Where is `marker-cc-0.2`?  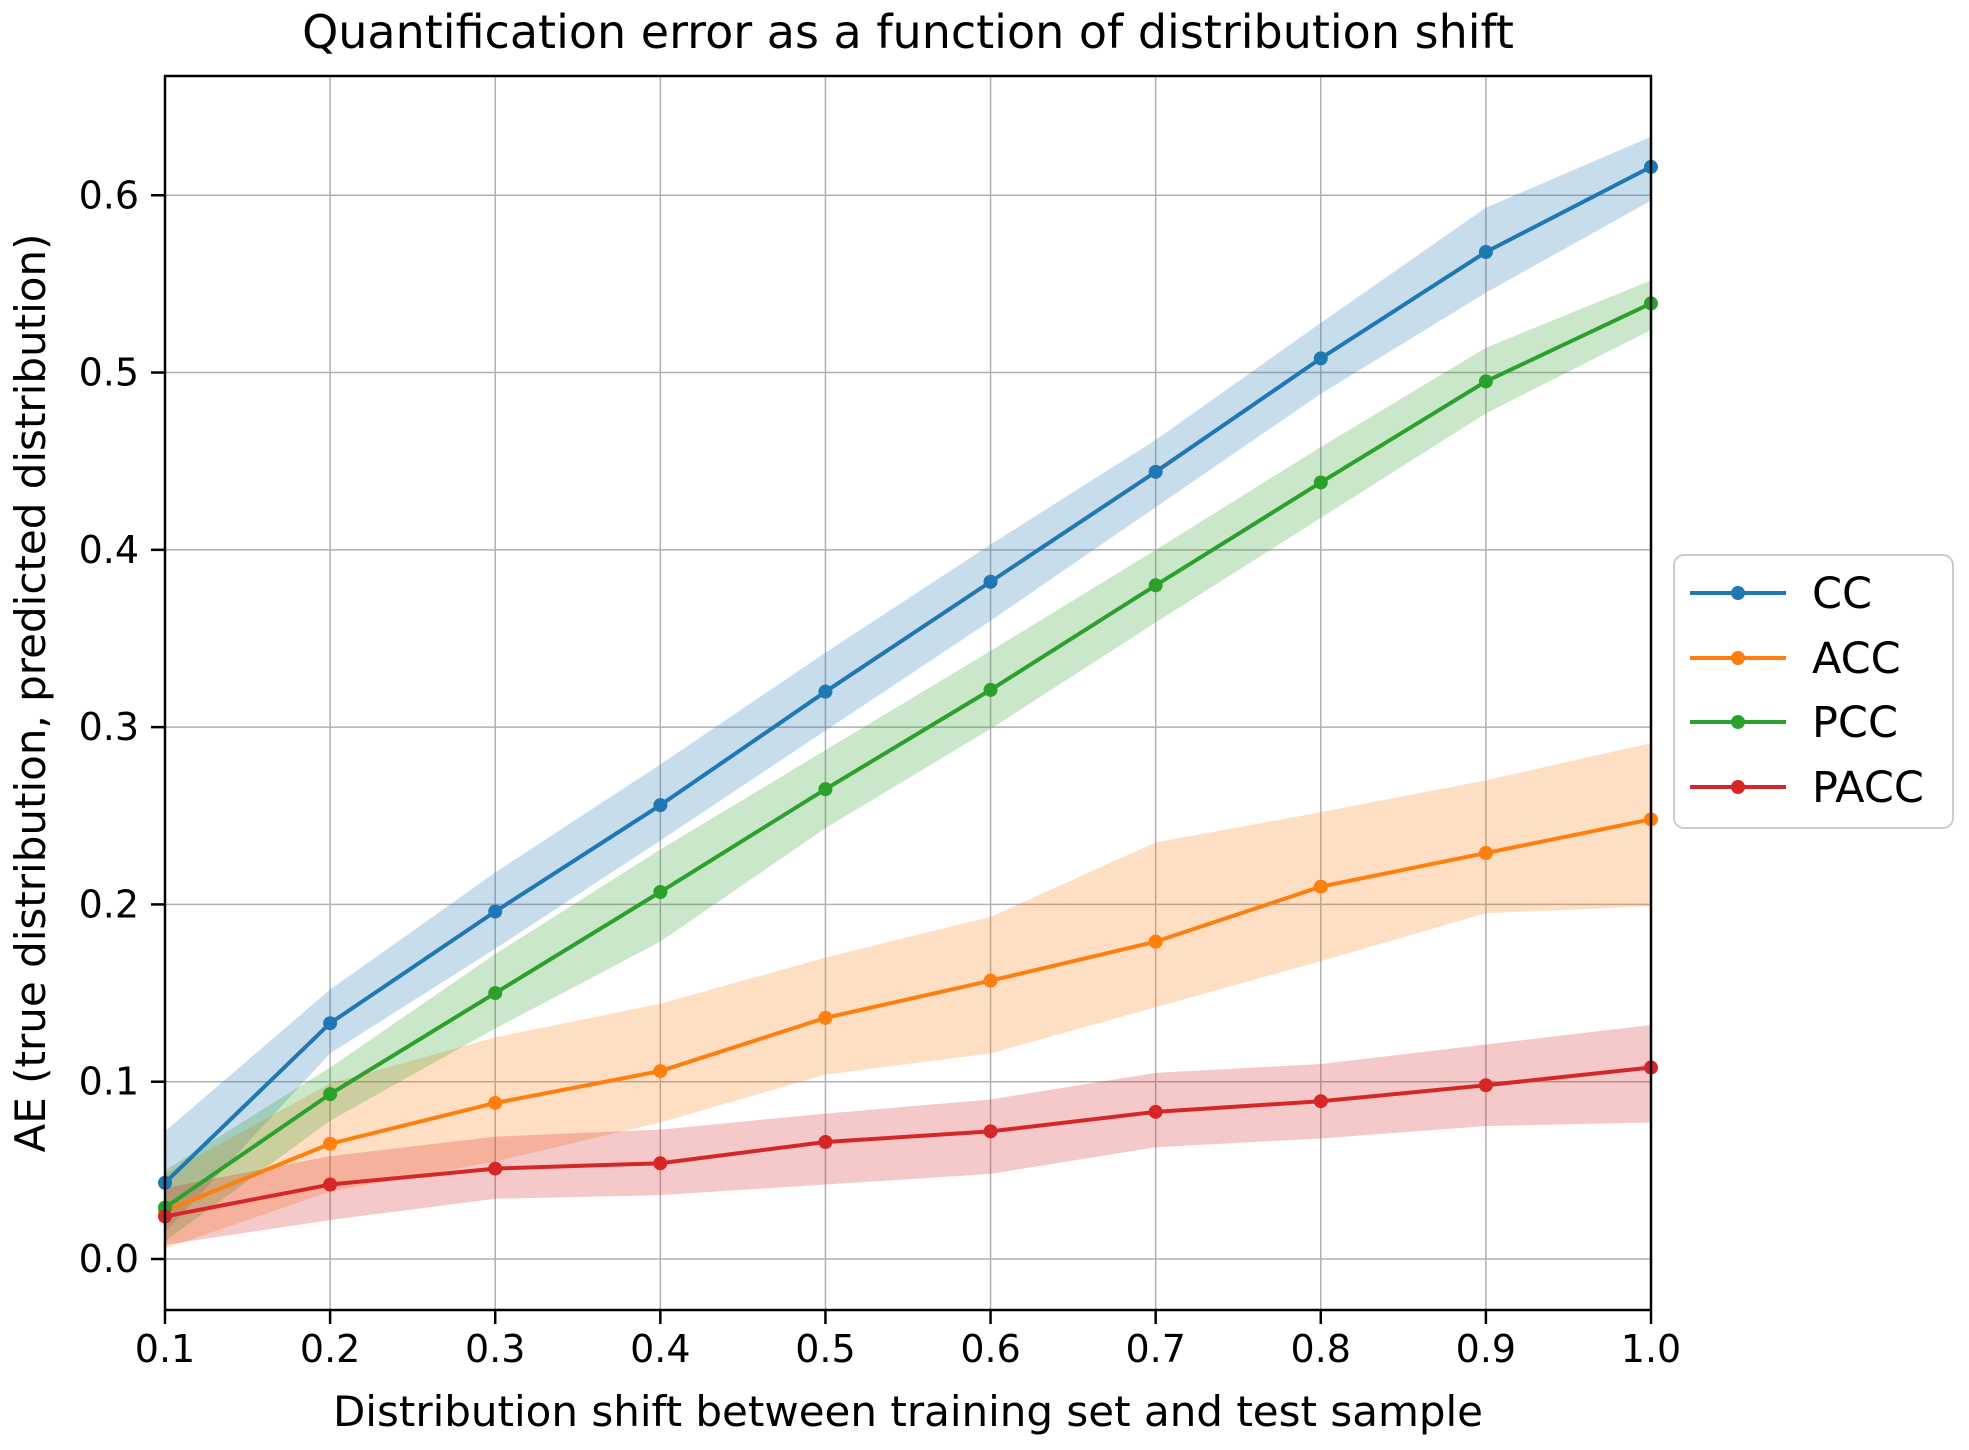
marker-cc-0.2 is located at coordinates (330, 1023).